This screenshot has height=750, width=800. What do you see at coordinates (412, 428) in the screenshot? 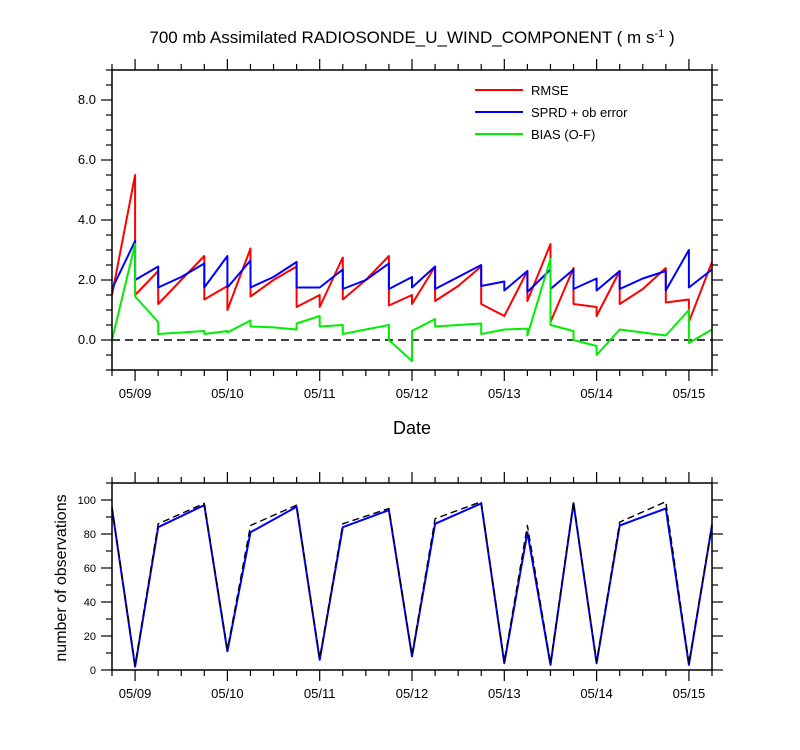
I see `top-chart-x-axis-label: Date` at bounding box center [412, 428].